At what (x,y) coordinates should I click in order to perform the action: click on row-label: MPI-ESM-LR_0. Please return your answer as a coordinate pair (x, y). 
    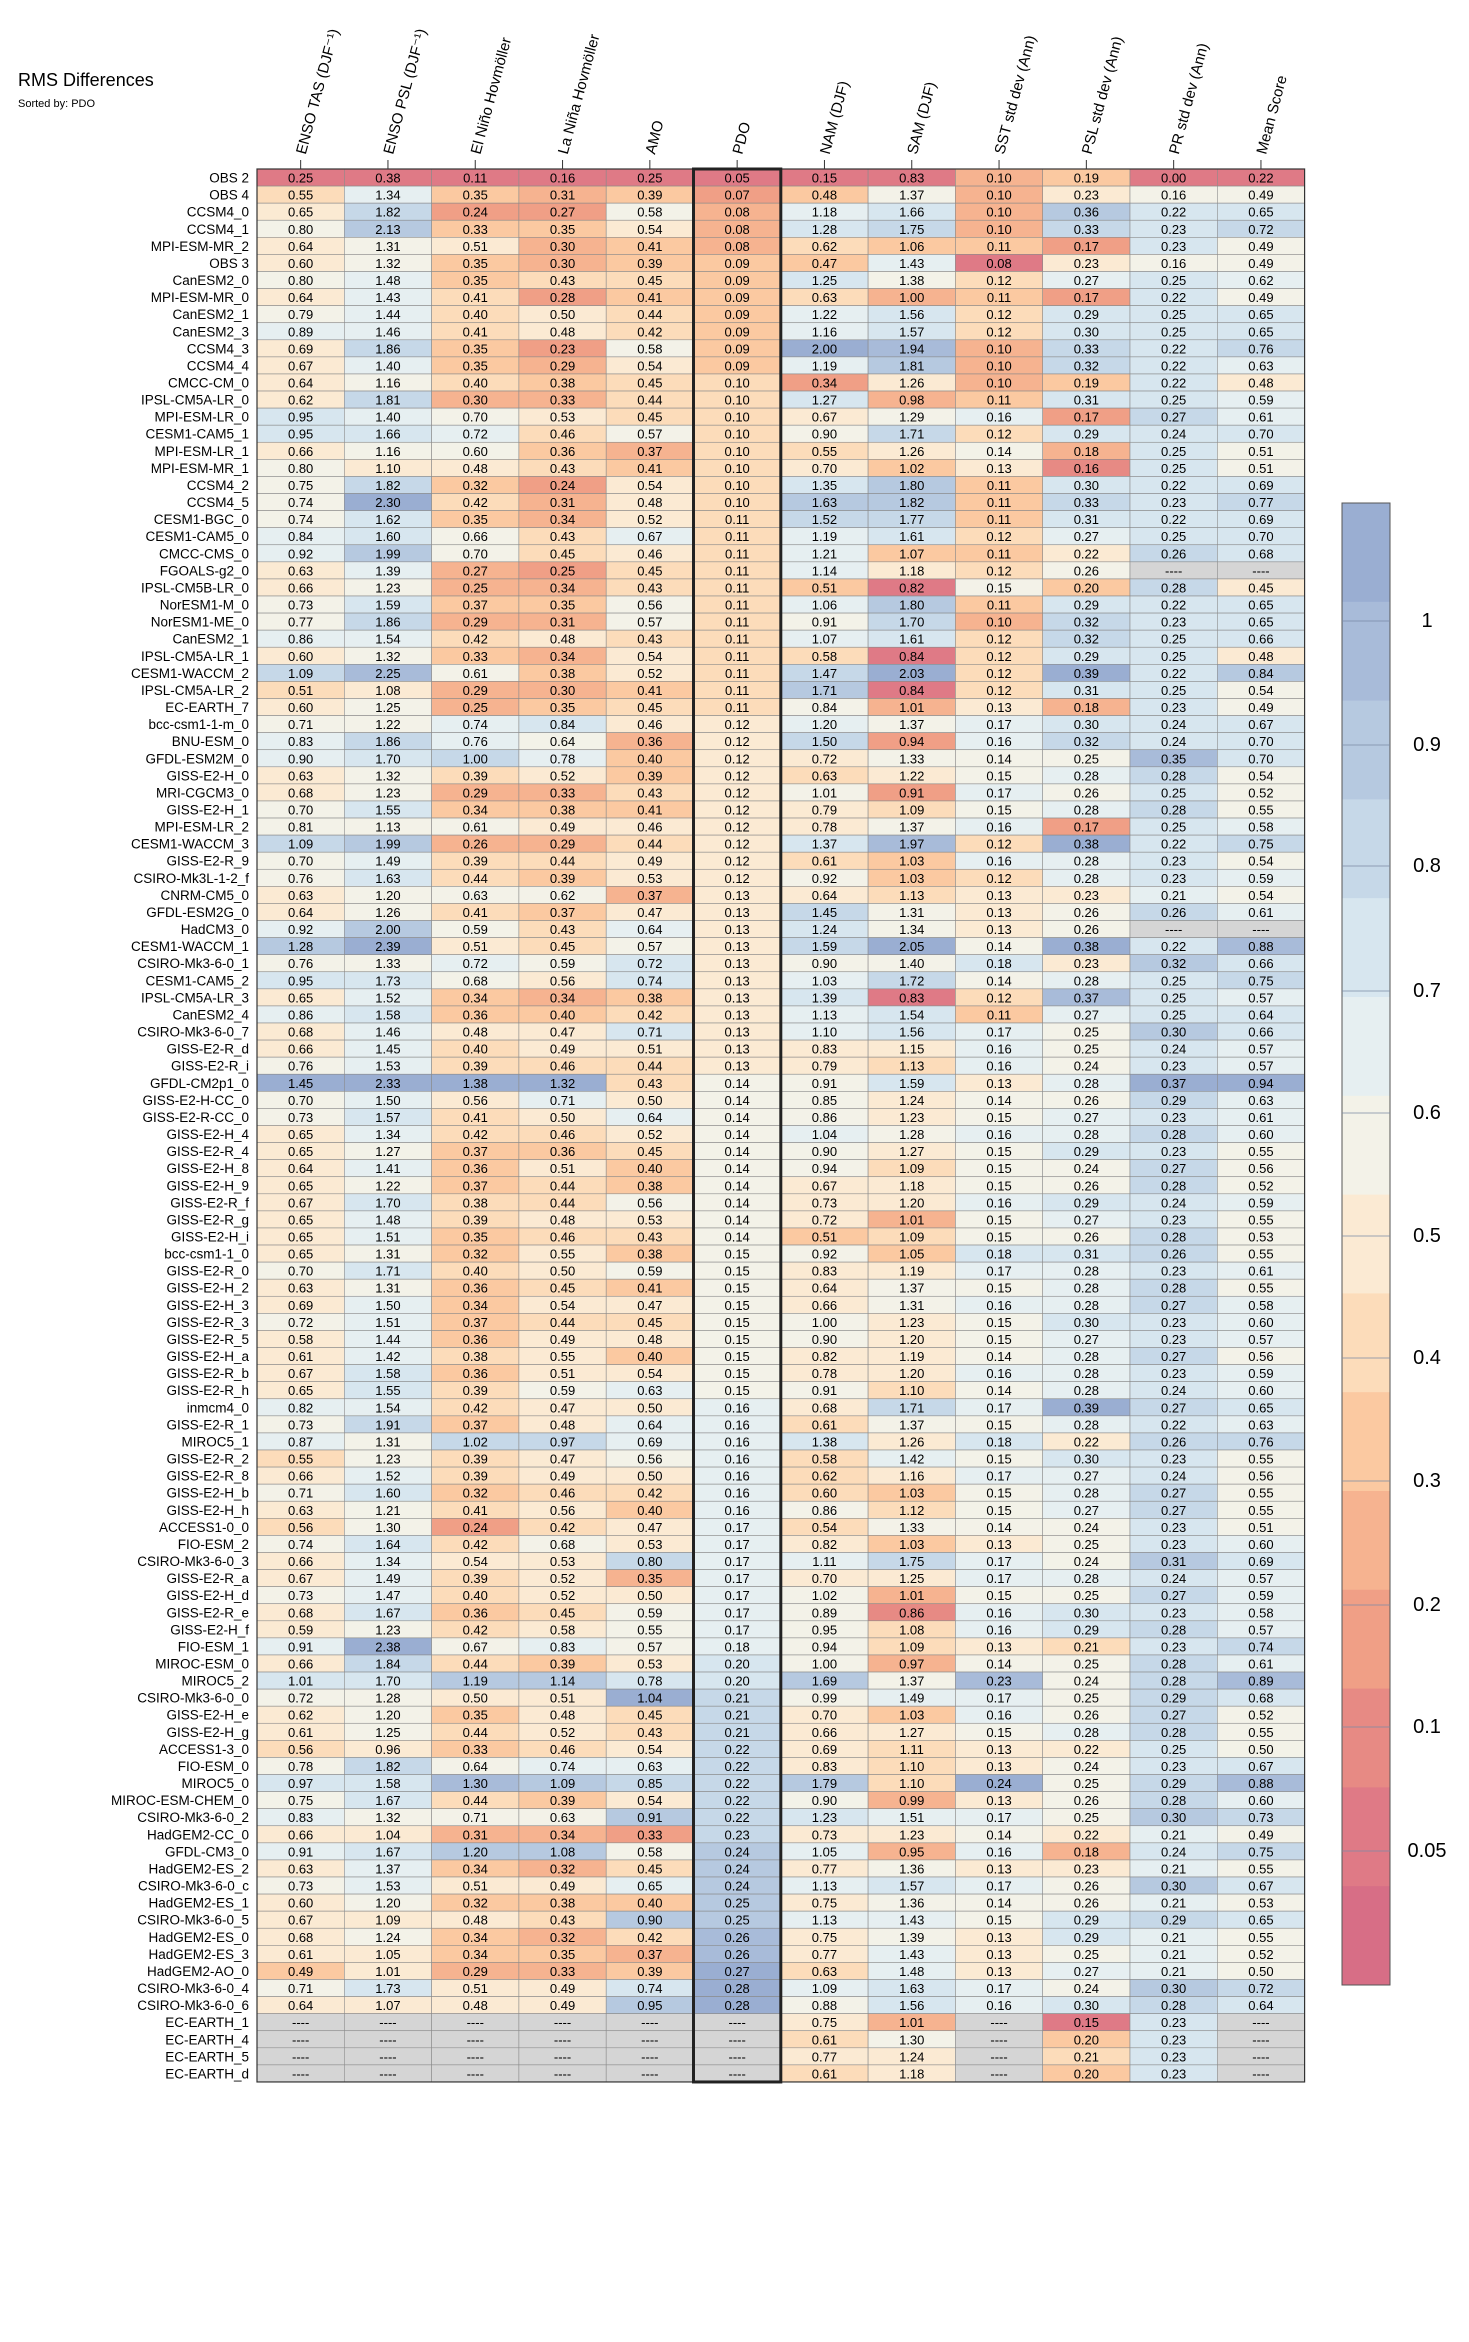
    Looking at the image, I should click on (201, 417).